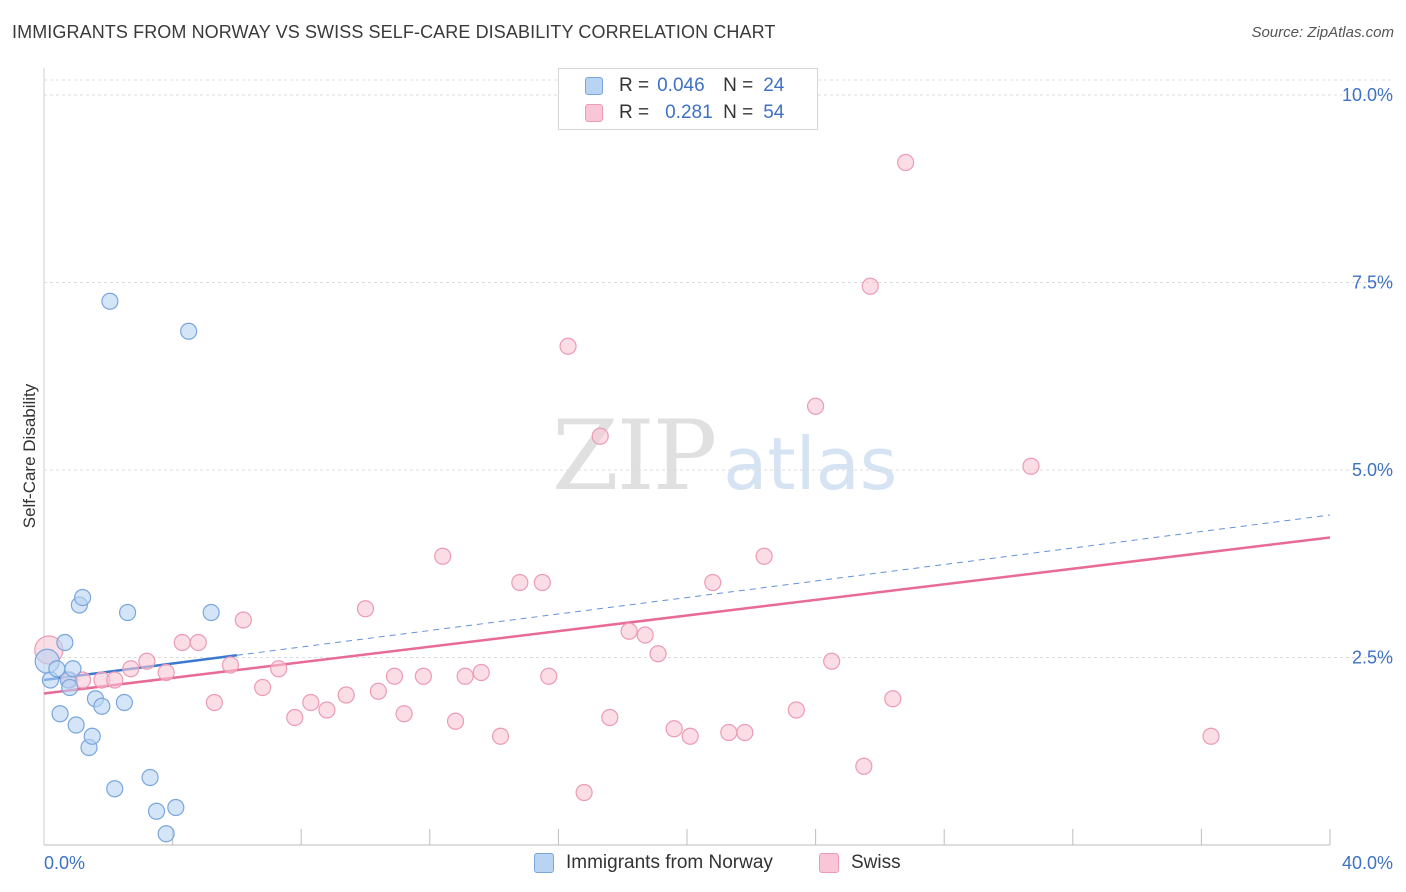  What do you see at coordinates (1367, 95) in the screenshot?
I see `y-tick-label: 10.0%` at bounding box center [1367, 95].